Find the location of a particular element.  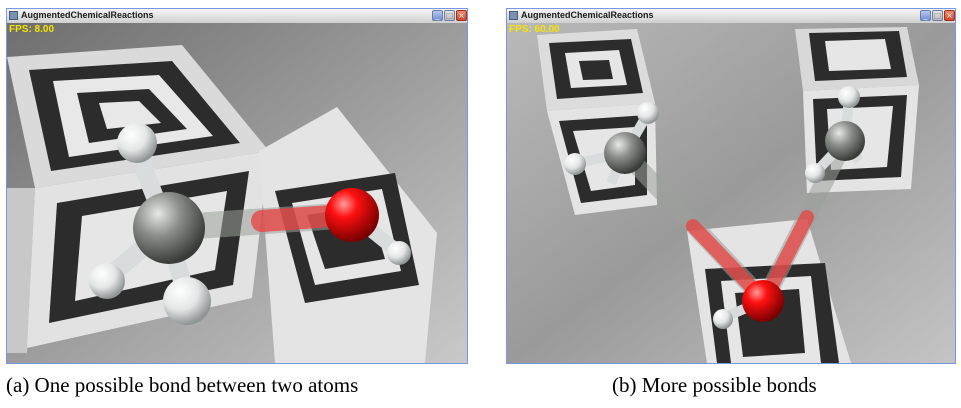

caption-a: (a) One possible bond between two atoms is located at coordinates (182, 385).